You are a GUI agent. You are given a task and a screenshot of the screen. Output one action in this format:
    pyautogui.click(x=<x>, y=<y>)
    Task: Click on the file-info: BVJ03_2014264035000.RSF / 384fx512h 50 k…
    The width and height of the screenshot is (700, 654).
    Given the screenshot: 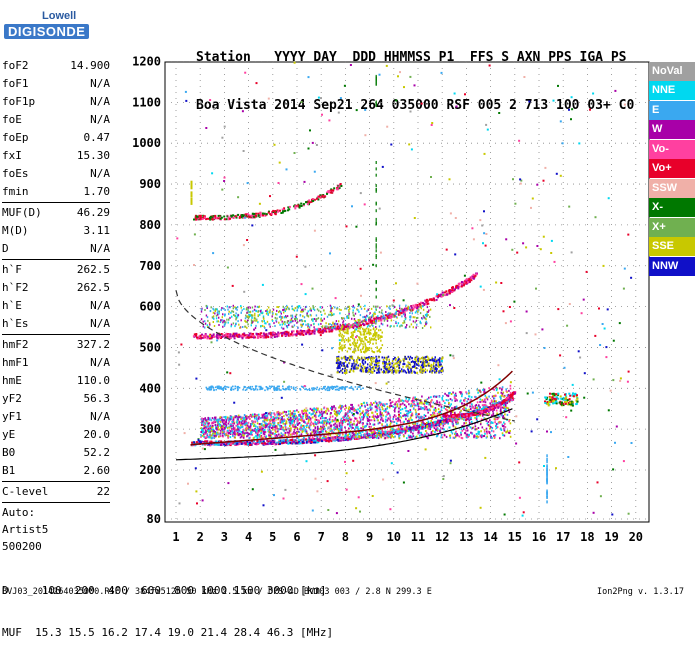 What is the action you would take?
    pyautogui.click(x=217, y=592)
    